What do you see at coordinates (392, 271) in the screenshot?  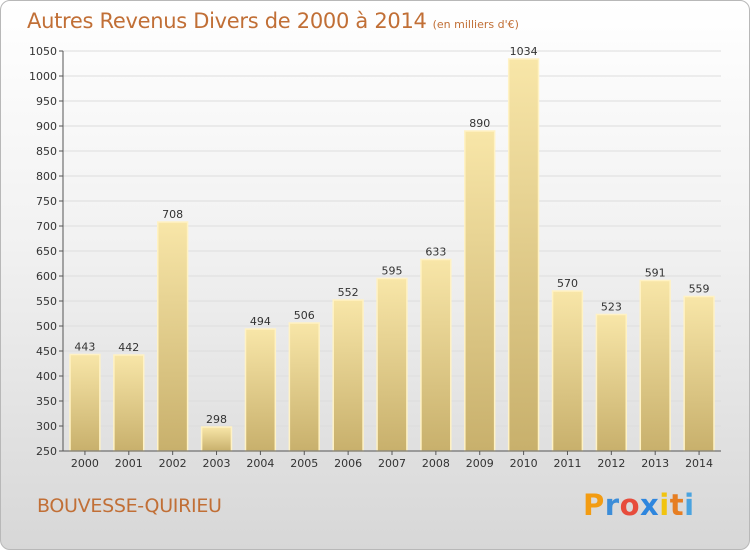 I see `value-label-2007: 595` at bounding box center [392, 271].